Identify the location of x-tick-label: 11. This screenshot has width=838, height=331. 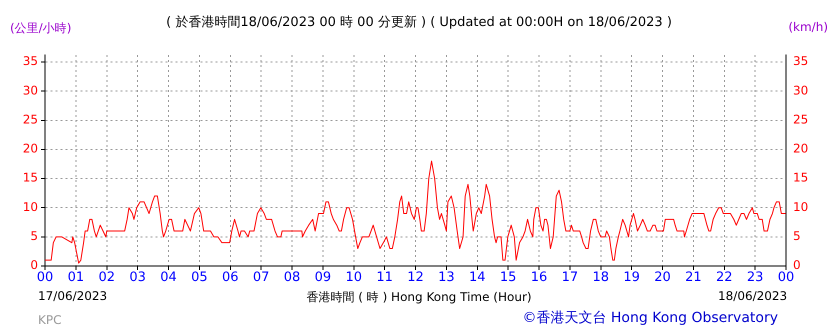
(384, 278).